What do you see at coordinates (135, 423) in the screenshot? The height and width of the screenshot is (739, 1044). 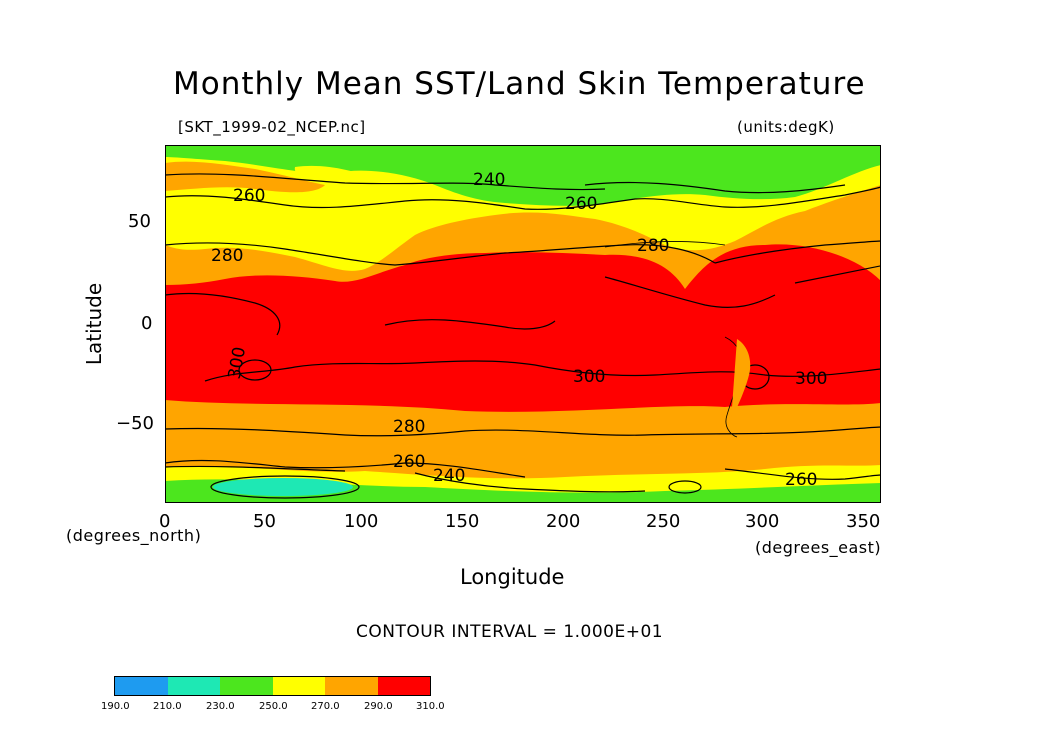 I see `y-tick-label: −50` at bounding box center [135, 423].